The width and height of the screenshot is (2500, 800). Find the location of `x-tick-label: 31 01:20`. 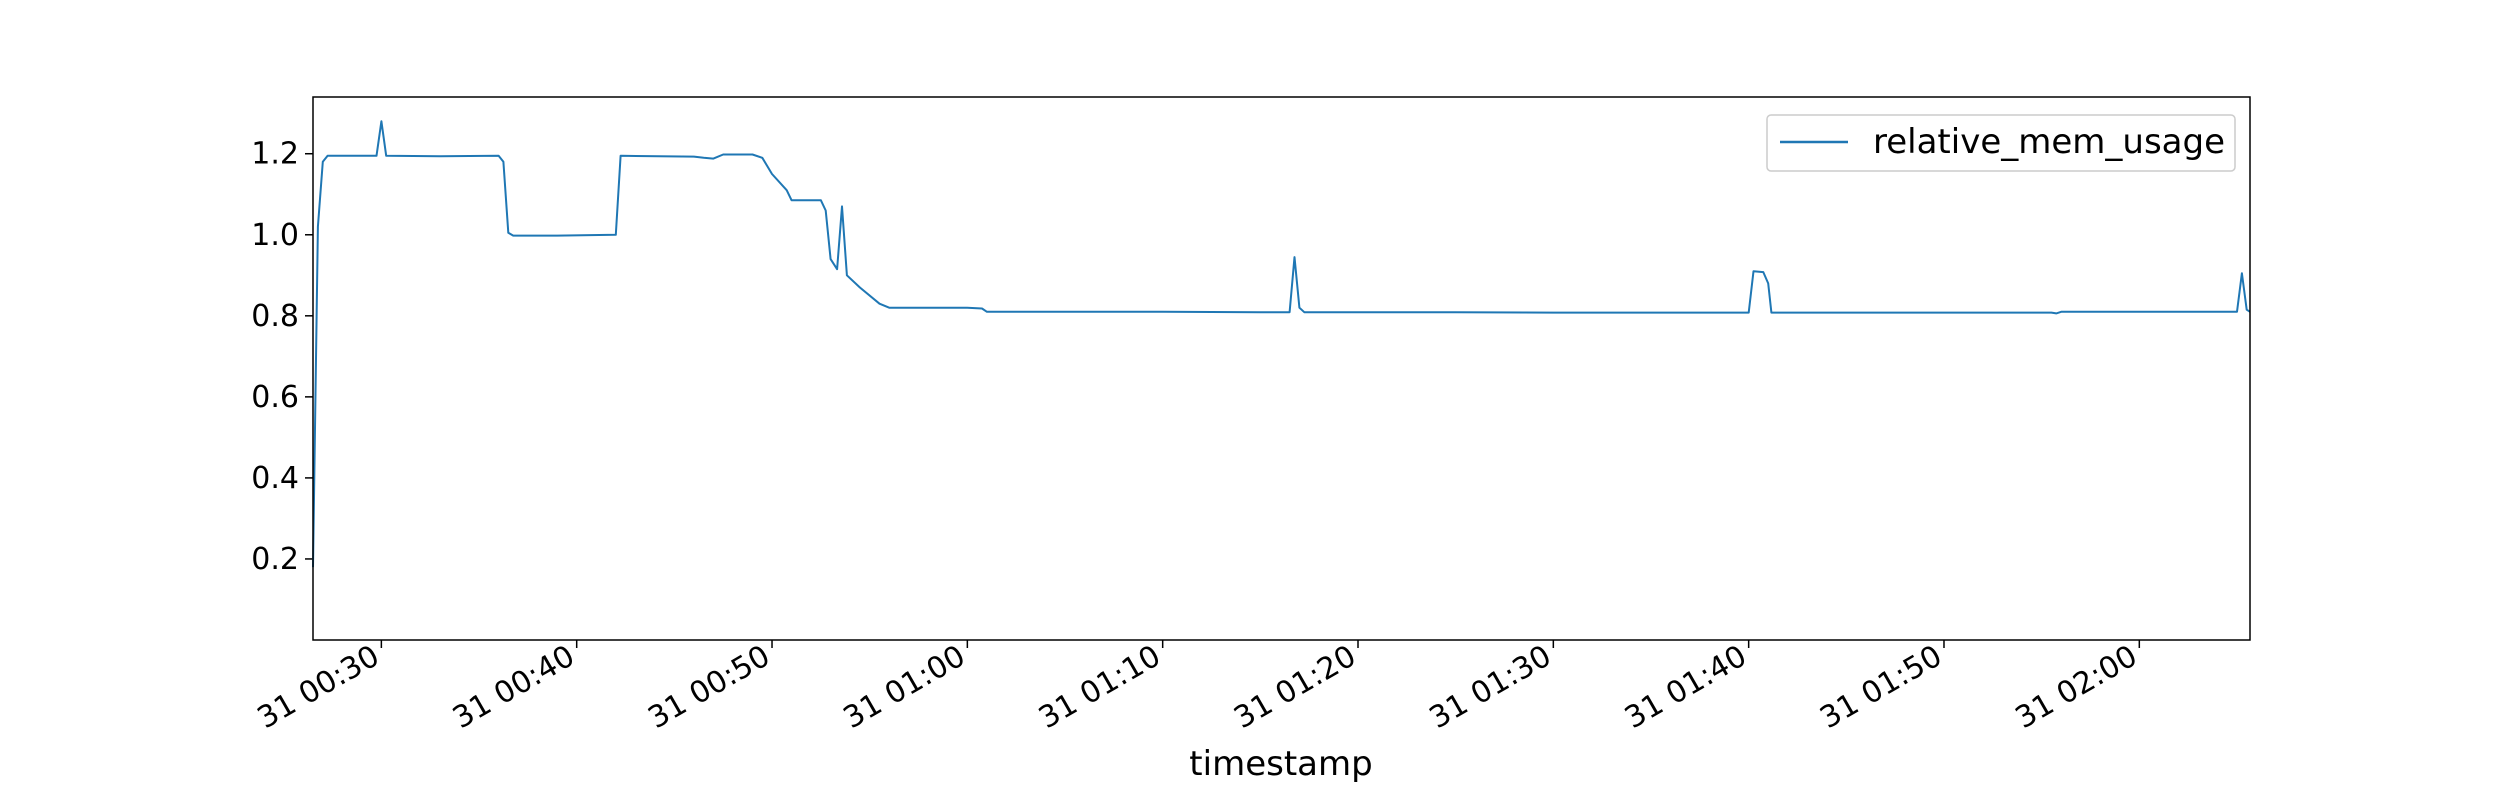

x-tick-label: 31 01:20 is located at coordinates (1295, 687).